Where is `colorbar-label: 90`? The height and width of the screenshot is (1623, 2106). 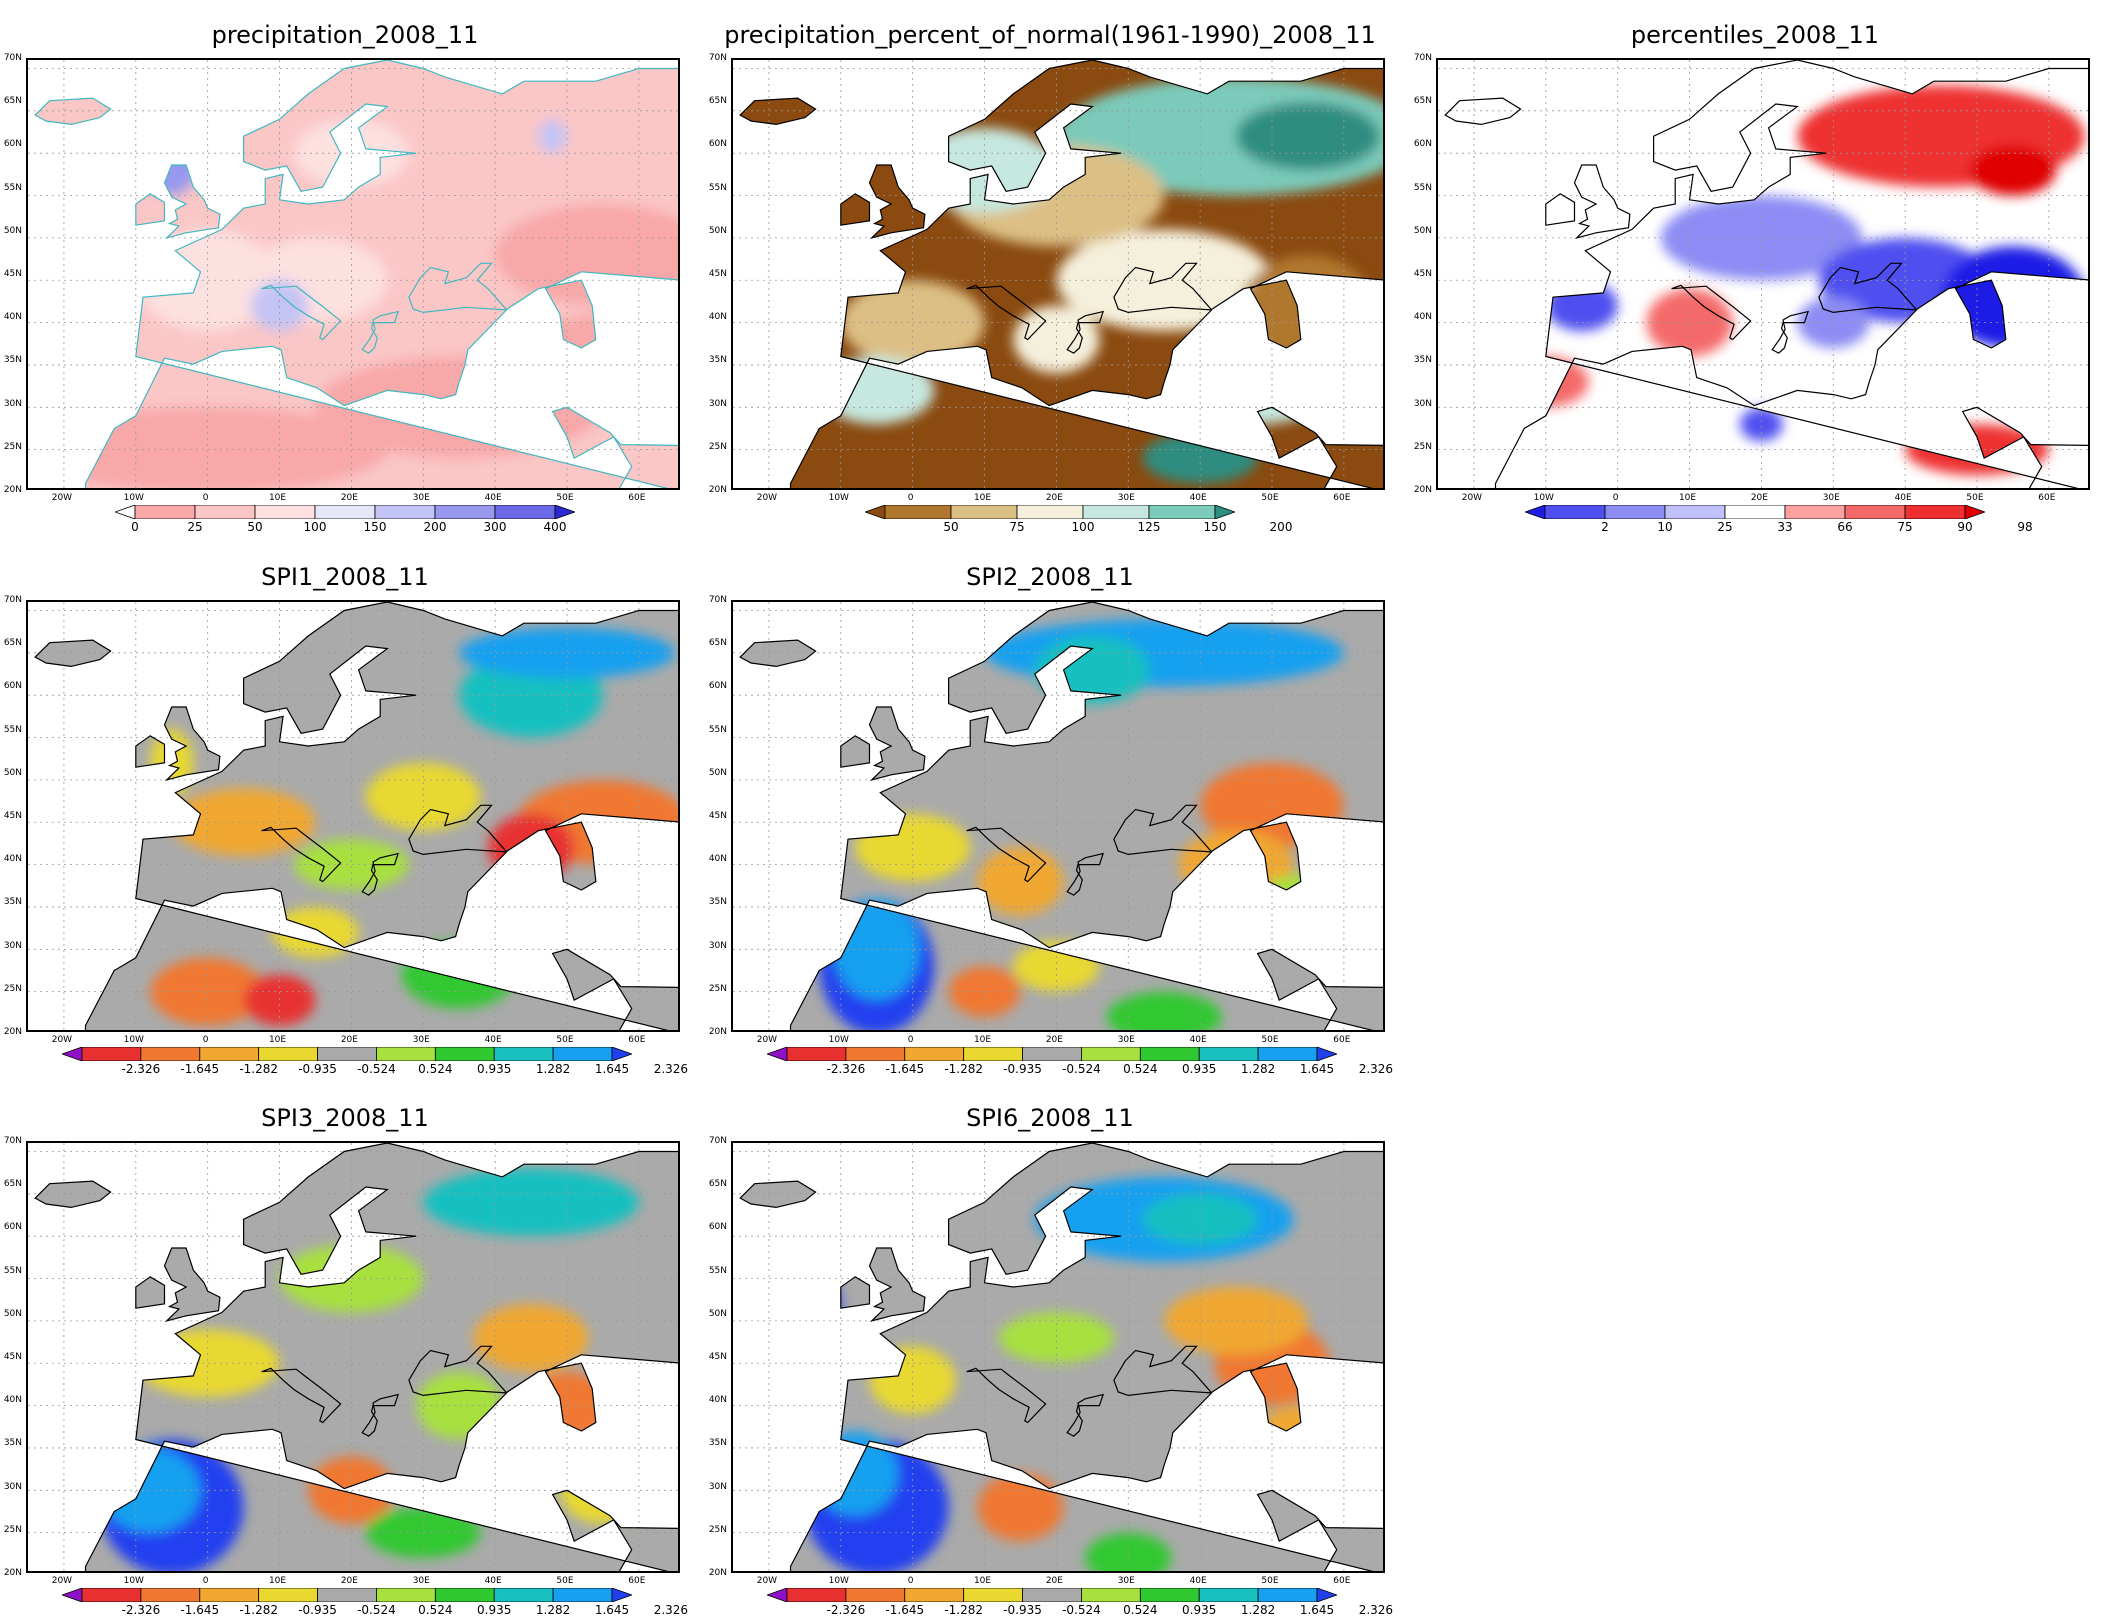 colorbar-label: 90 is located at coordinates (1965, 527).